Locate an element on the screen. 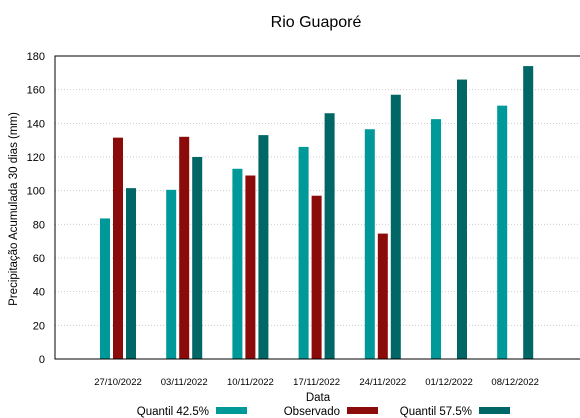 This screenshot has width=580, height=418. x-tick-label: 24/11/2022 is located at coordinates (382, 382).